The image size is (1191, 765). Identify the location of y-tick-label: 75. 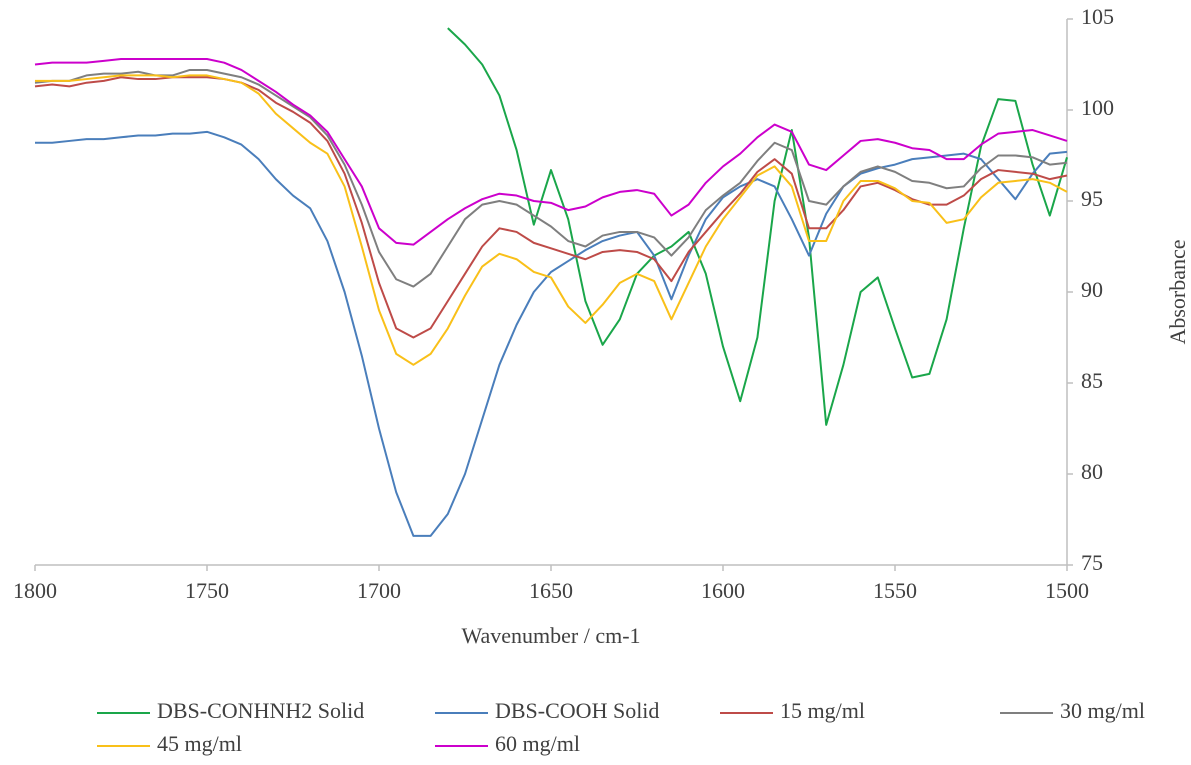
(1092, 562).